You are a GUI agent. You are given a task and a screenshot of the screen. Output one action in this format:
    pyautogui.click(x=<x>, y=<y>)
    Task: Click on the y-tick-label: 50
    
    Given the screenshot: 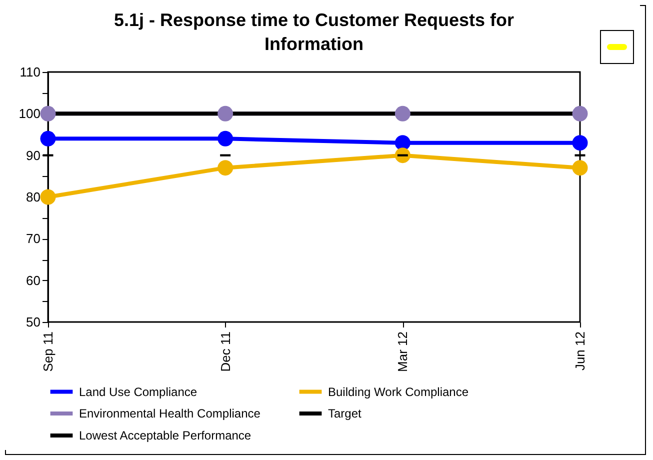 What is the action you would take?
    pyautogui.click(x=33, y=322)
    